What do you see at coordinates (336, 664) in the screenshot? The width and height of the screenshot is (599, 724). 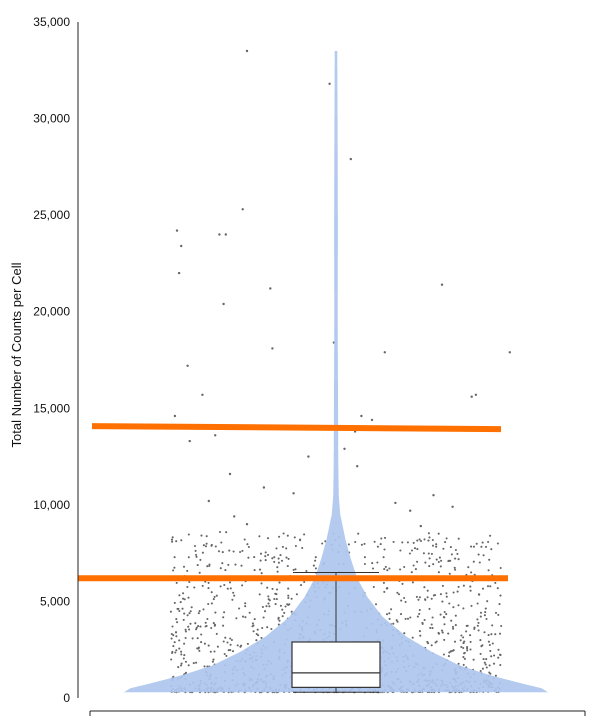 I see `box-iqr` at bounding box center [336, 664].